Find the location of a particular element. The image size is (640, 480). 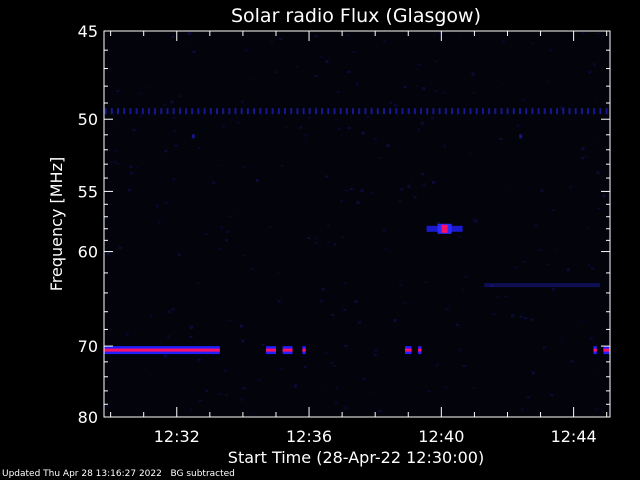

x-tick-label: 12:44 is located at coordinates (574, 436).